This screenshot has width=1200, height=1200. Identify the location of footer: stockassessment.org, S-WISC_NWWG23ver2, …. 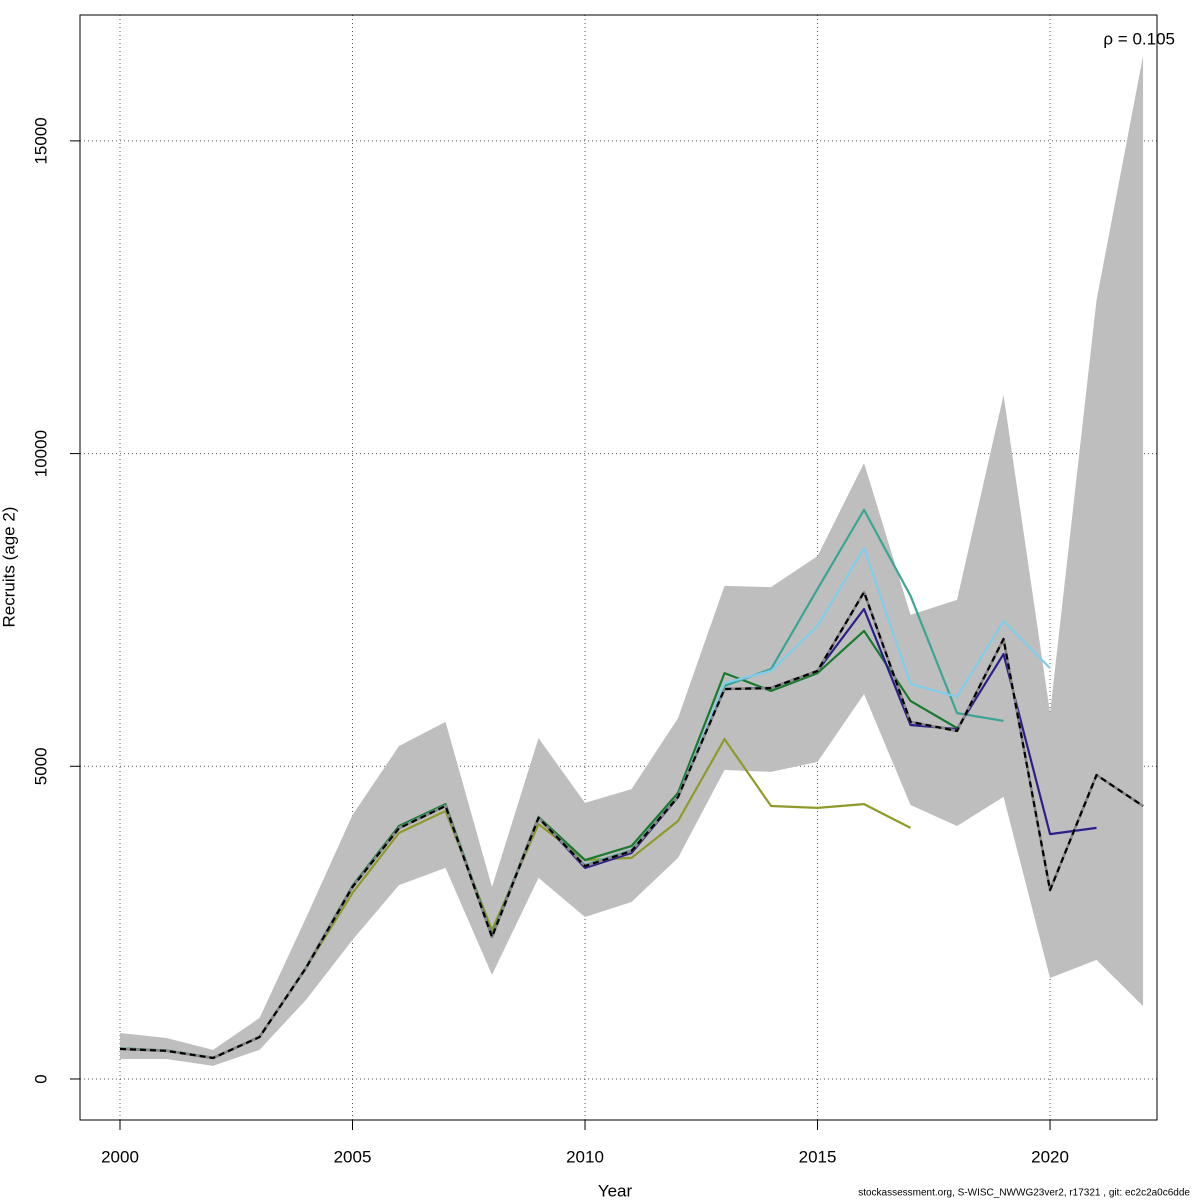
(1024, 1193).